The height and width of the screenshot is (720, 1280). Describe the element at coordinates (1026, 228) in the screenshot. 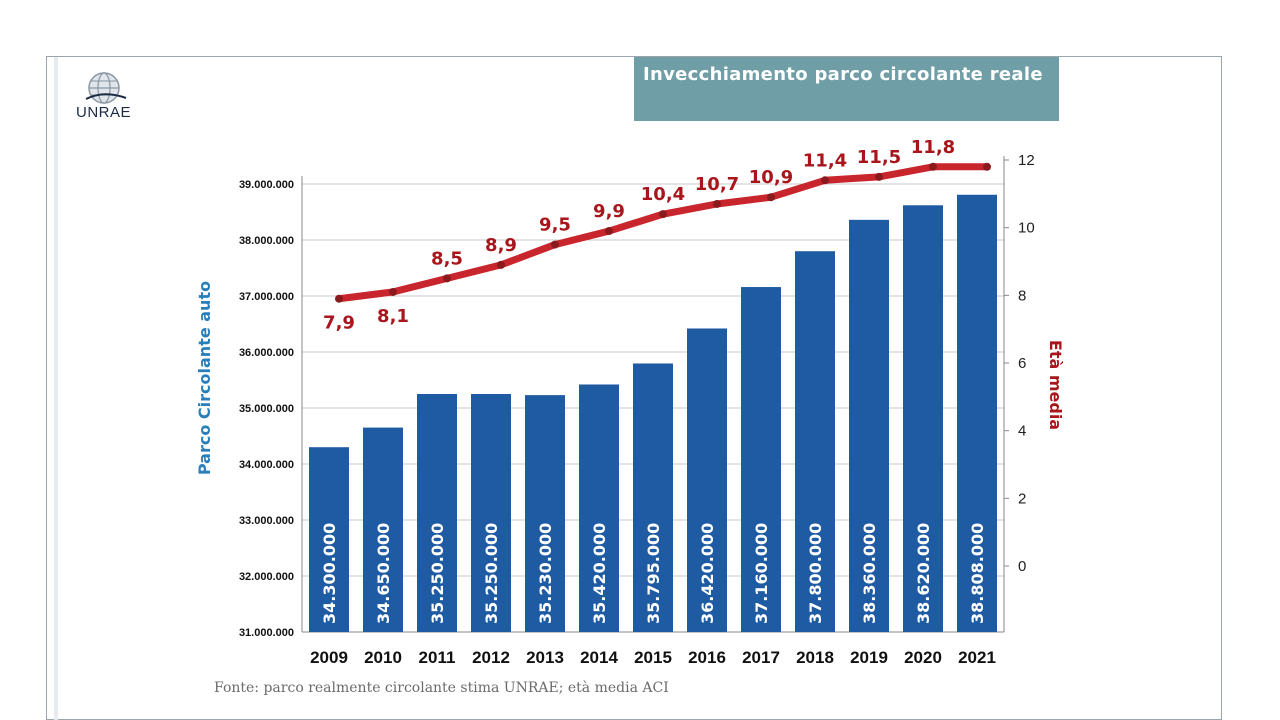

I see `y-right-tick-label: 10` at that location.